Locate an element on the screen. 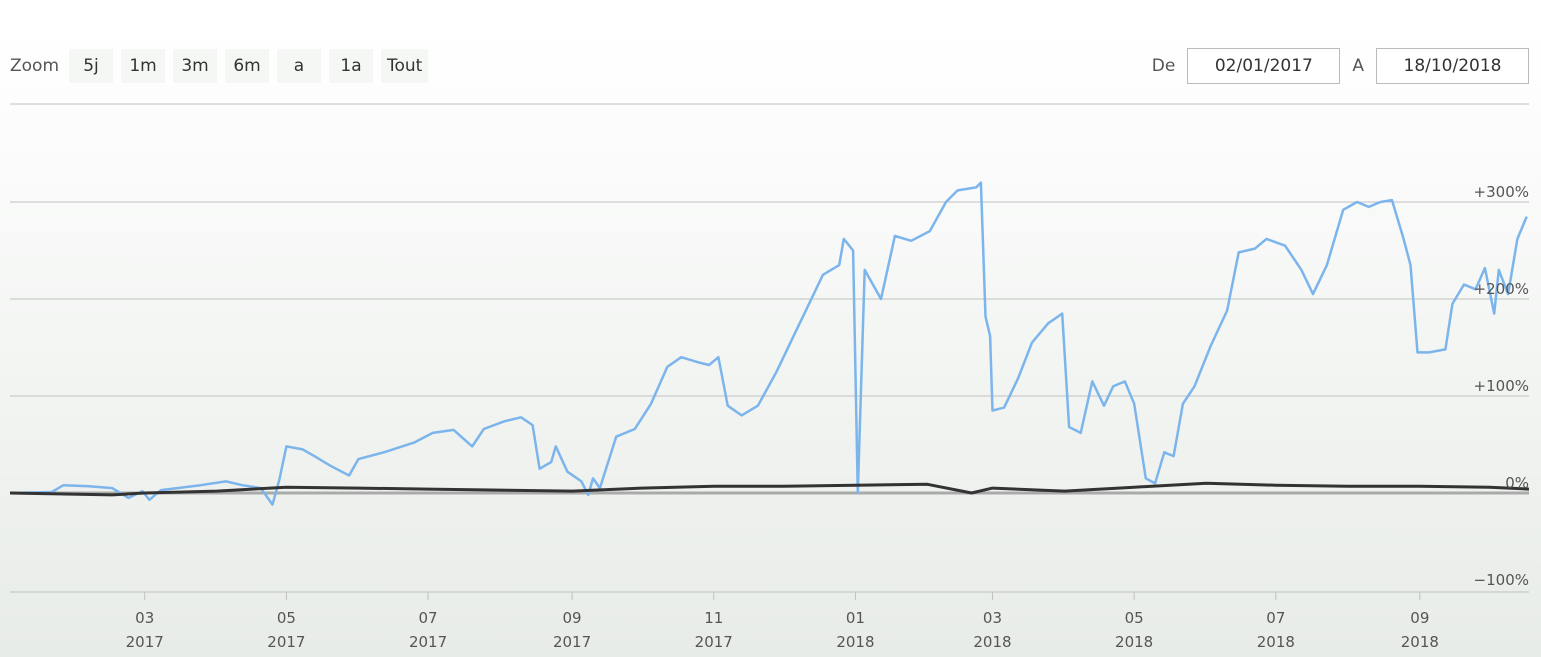 Image resolution: width=1541 pixels, height=657 pixels. zoom-button-1m: 1m is located at coordinates (143, 66).